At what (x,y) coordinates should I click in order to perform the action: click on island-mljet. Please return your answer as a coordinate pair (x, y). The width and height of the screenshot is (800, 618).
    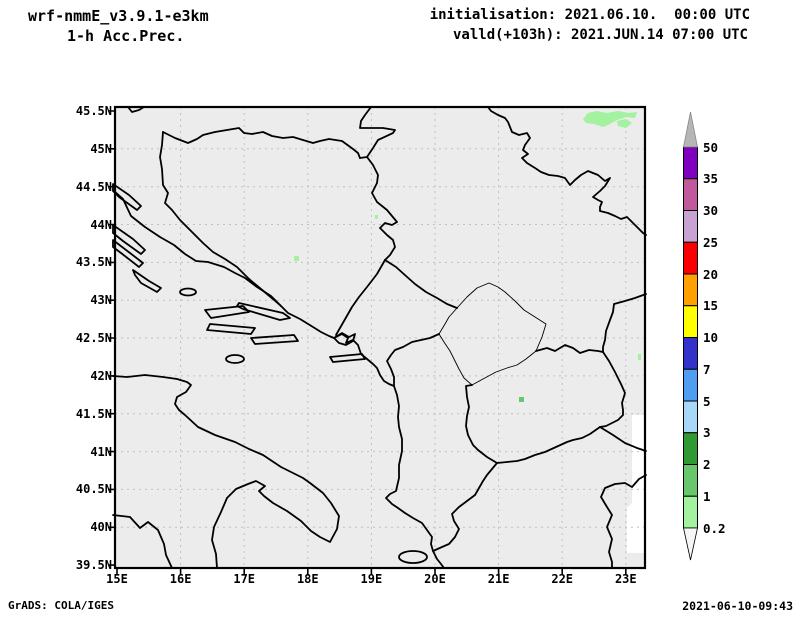
    Looking at the image, I should click on (347, 358).